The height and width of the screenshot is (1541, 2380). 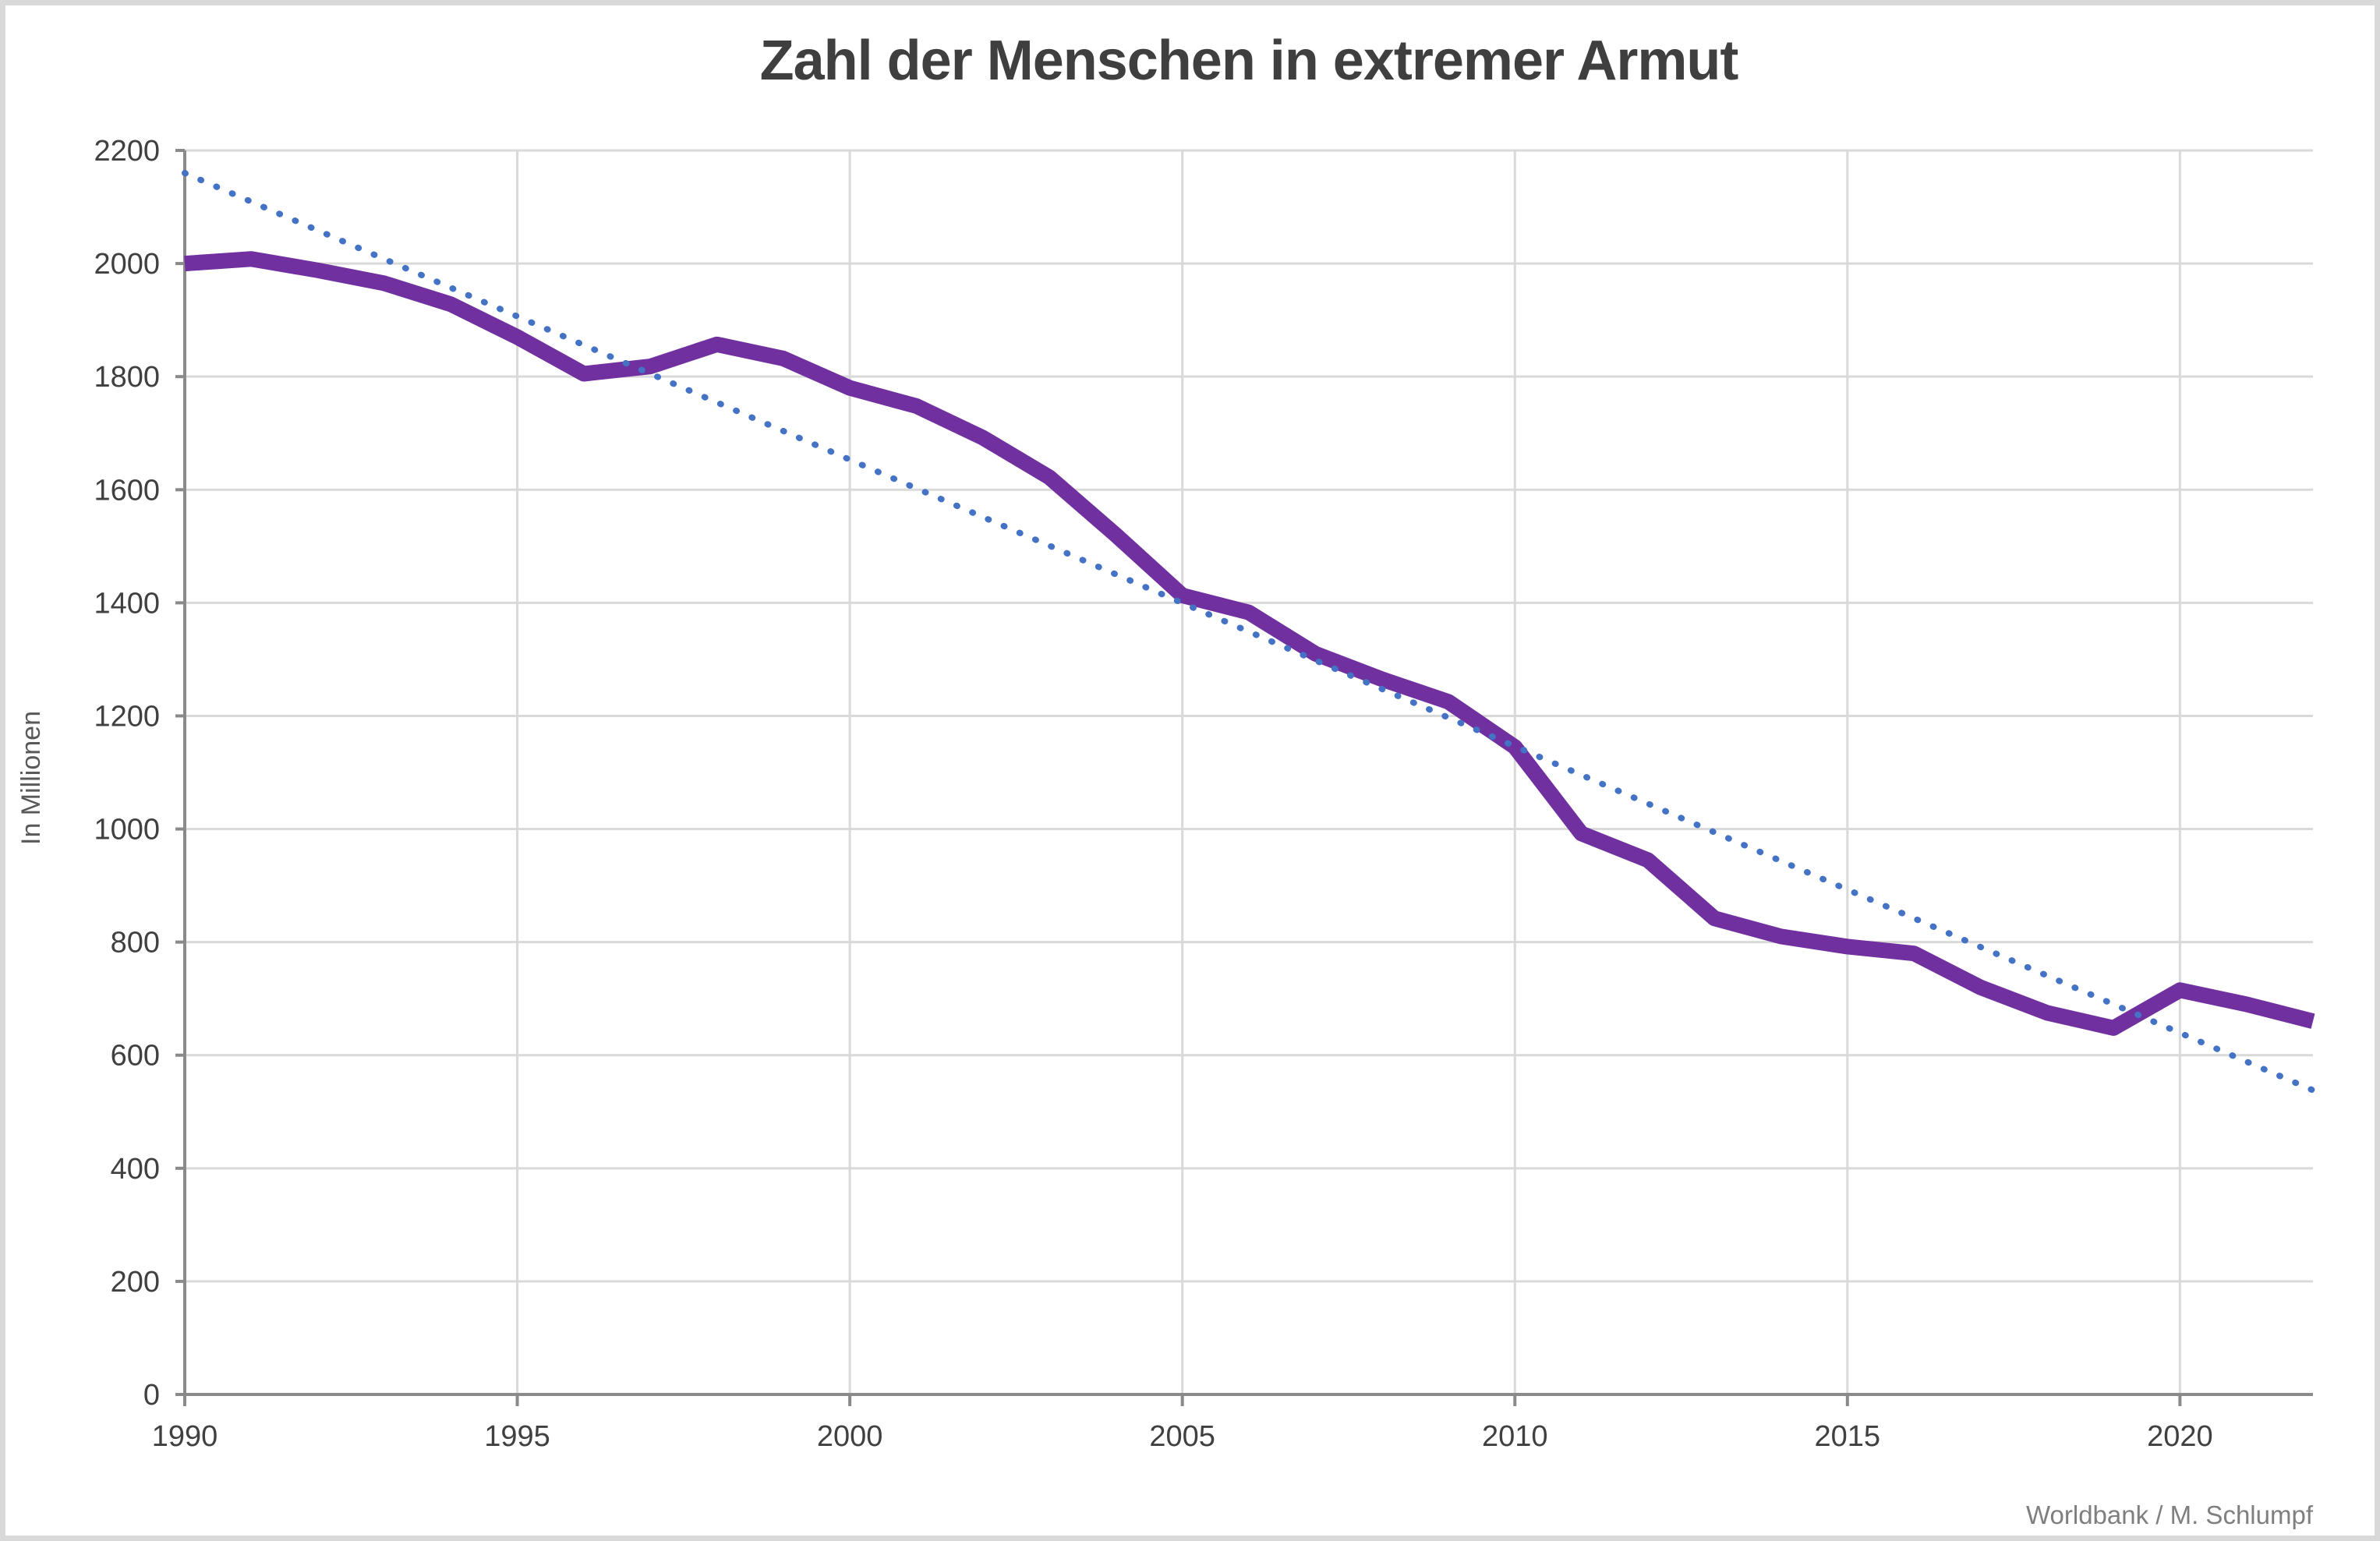 What do you see at coordinates (2180, 1436) in the screenshot?
I see `x-tick-label: 2020` at bounding box center [2180, 1436].